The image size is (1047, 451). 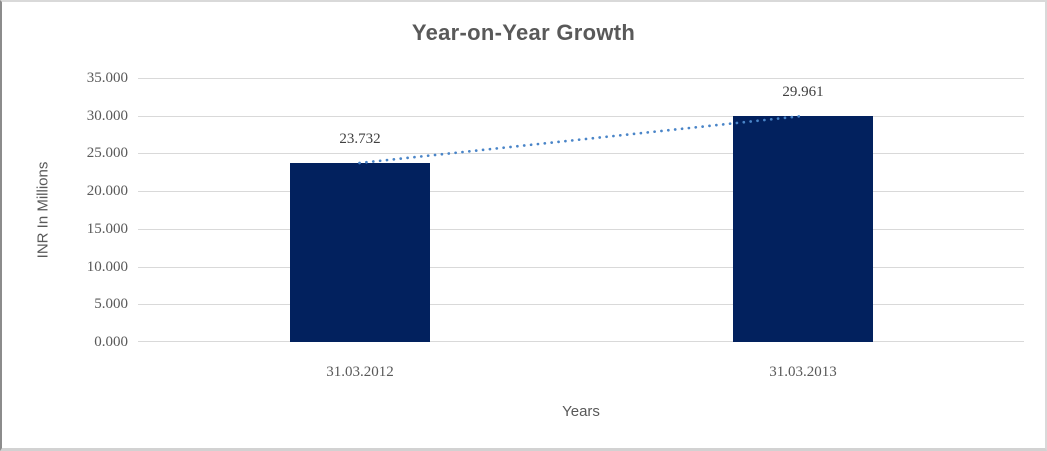 I want to click on x-category-label: 31.03.2012, so click(x=360, y=372).